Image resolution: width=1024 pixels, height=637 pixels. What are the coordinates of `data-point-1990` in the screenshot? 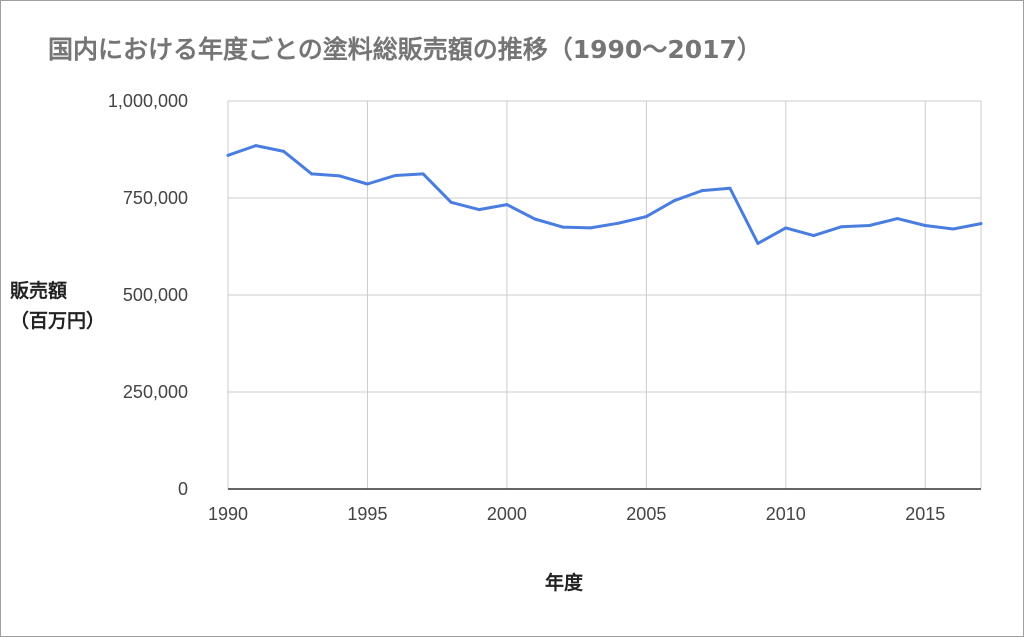 It's located at (228, 155).